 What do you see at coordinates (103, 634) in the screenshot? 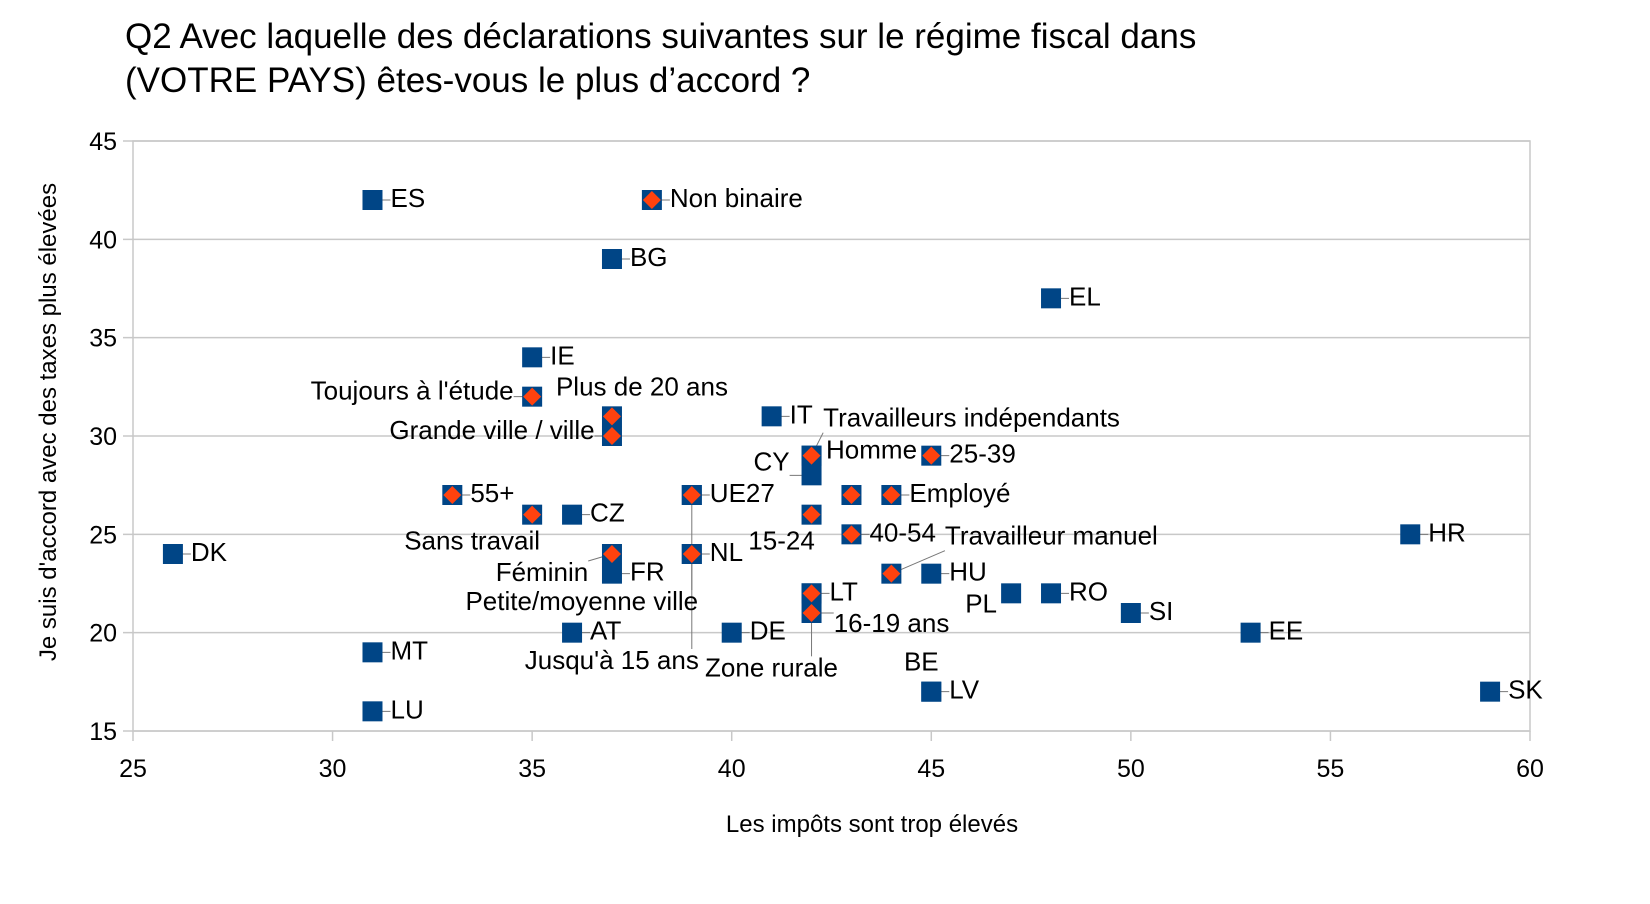
I see `y-tick-label: 20` at bounding box center [103, 634].